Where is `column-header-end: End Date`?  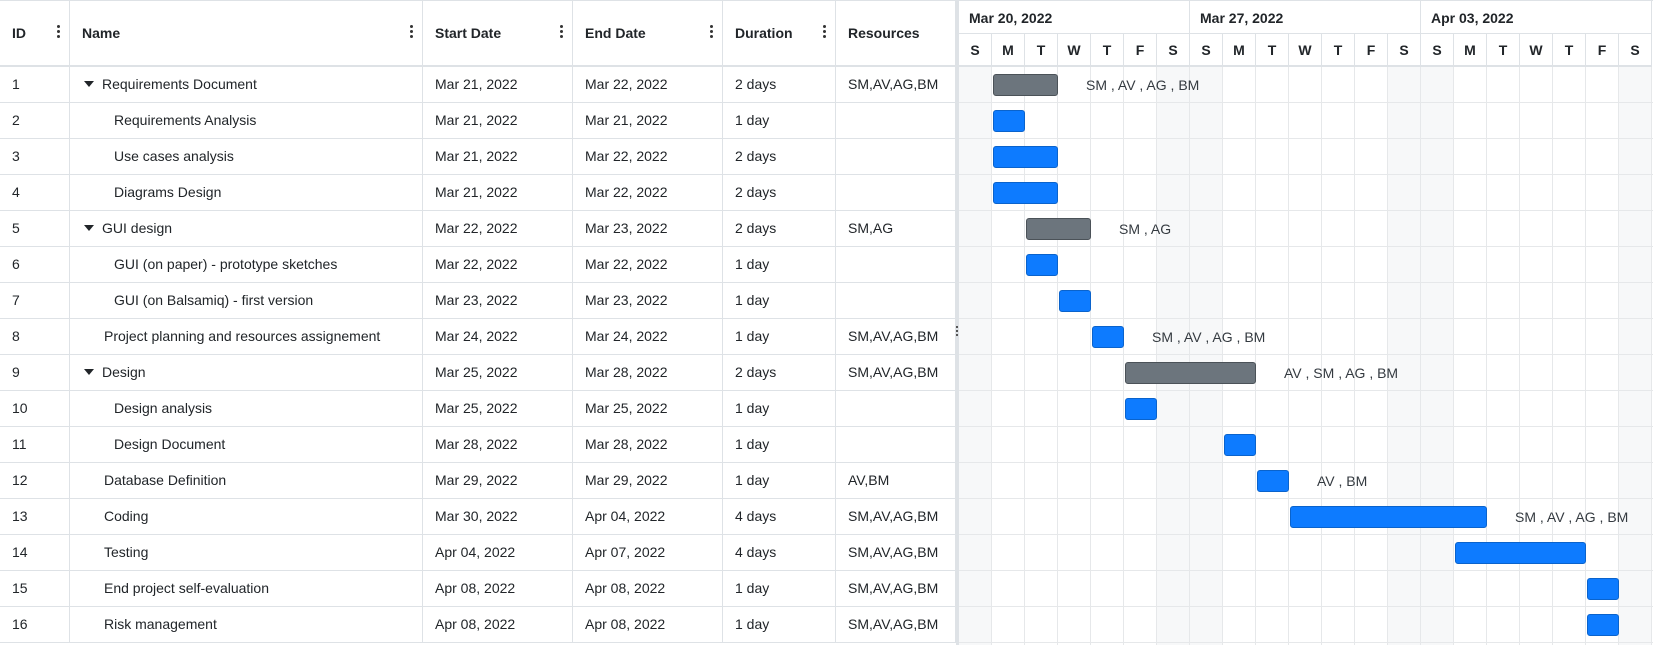 column-header-end: End Date is located at coordinates (648, 34).